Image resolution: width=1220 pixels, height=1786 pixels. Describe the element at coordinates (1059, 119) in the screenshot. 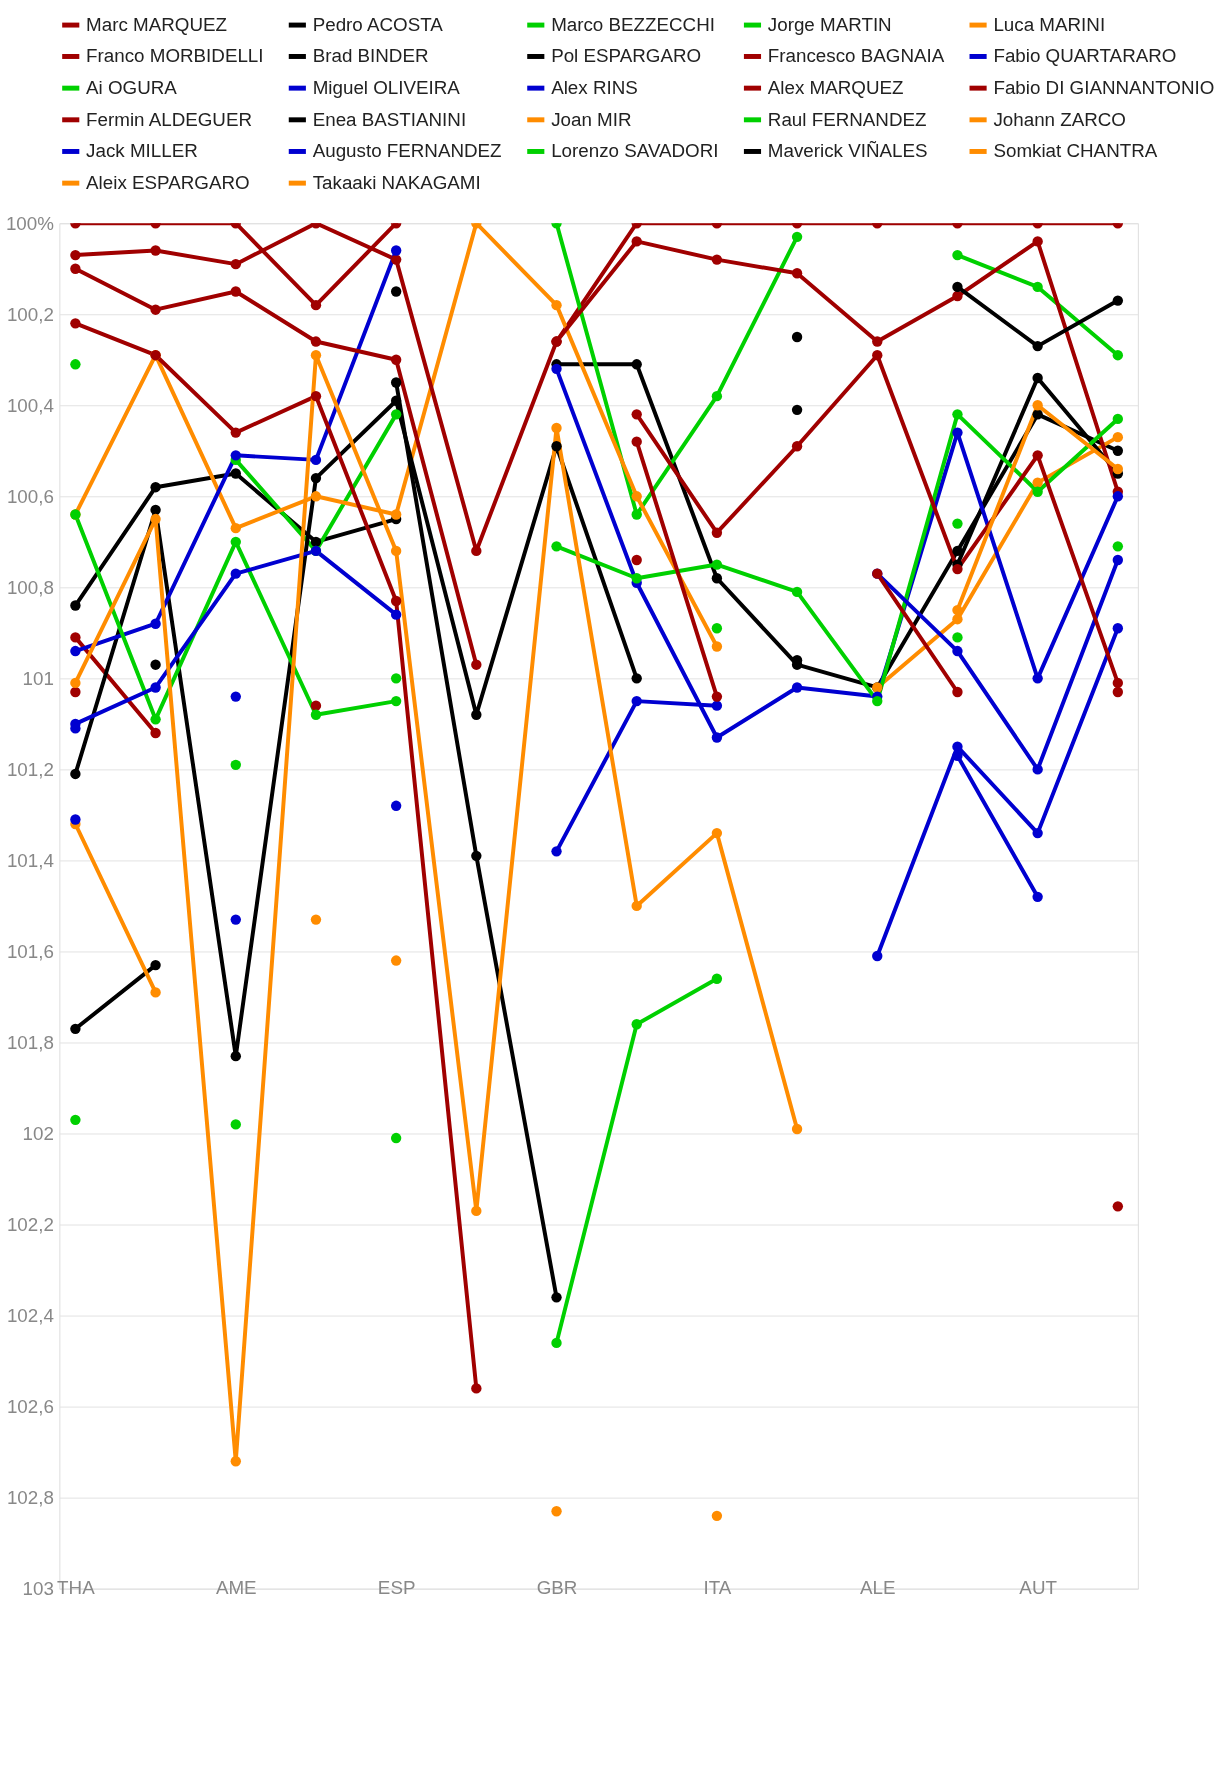

I see `legend-label: Johann ZARCO` at that location.